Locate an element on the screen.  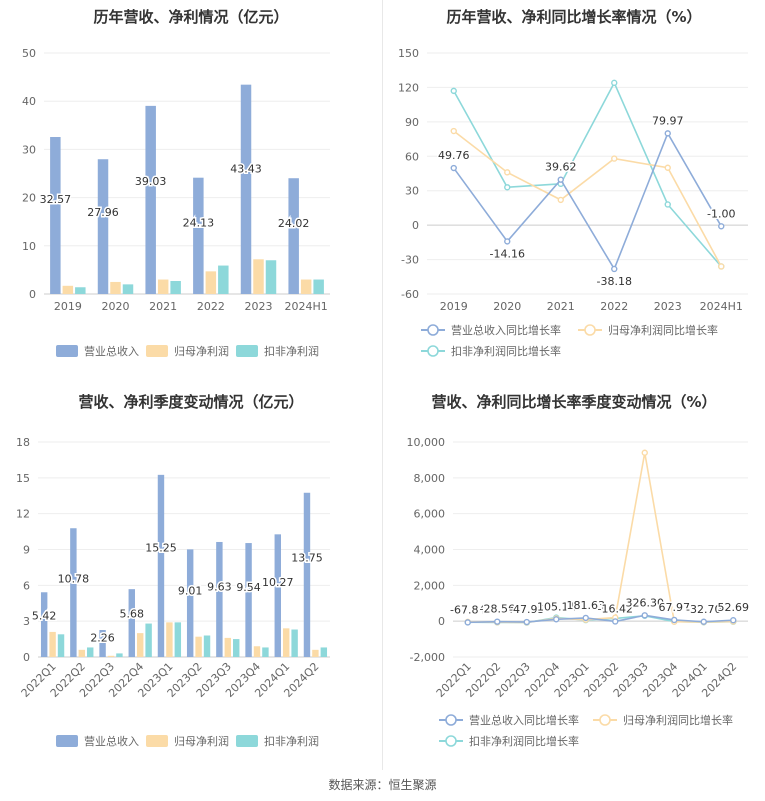
x-tick-label: 2022 is located at coordinates (614, 306).